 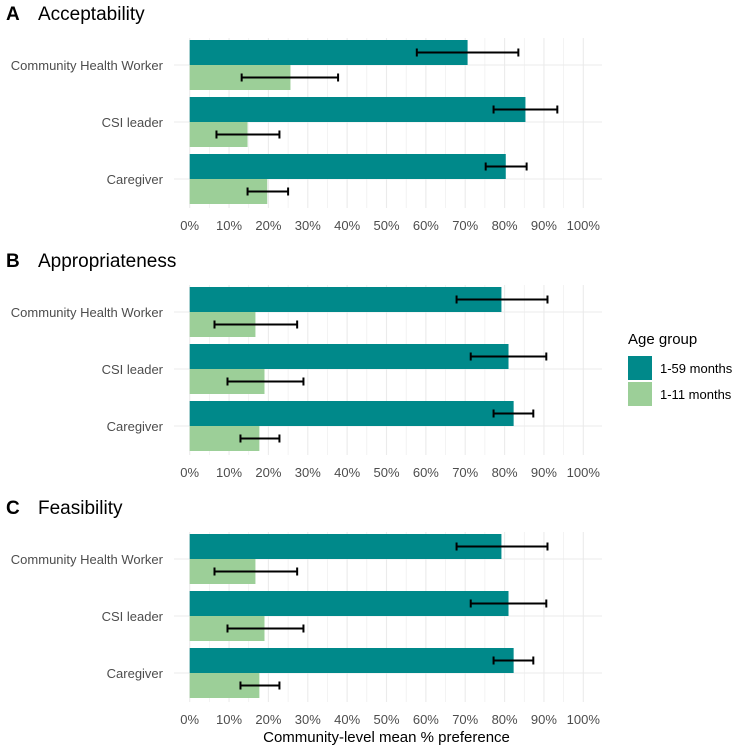 What do you see at coordinates (13, 261) in the screenshot?
I see `panel-letter: B` at bounding box center [13, 261].